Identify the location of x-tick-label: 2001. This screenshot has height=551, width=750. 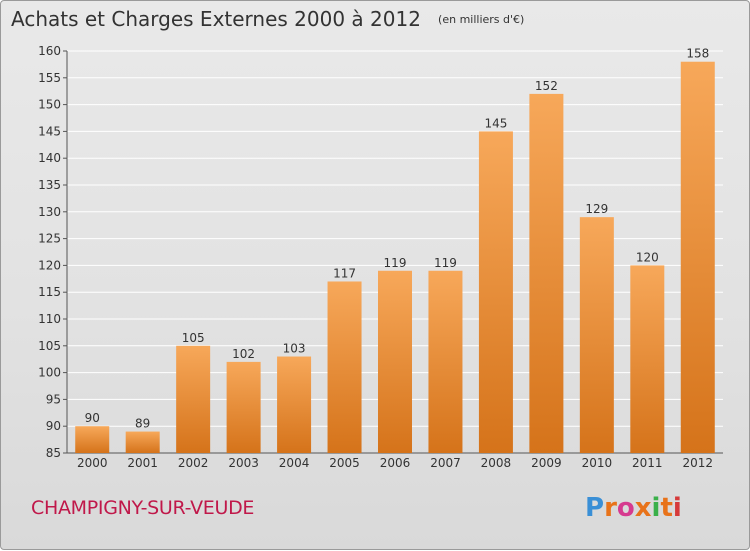
(142, 463).